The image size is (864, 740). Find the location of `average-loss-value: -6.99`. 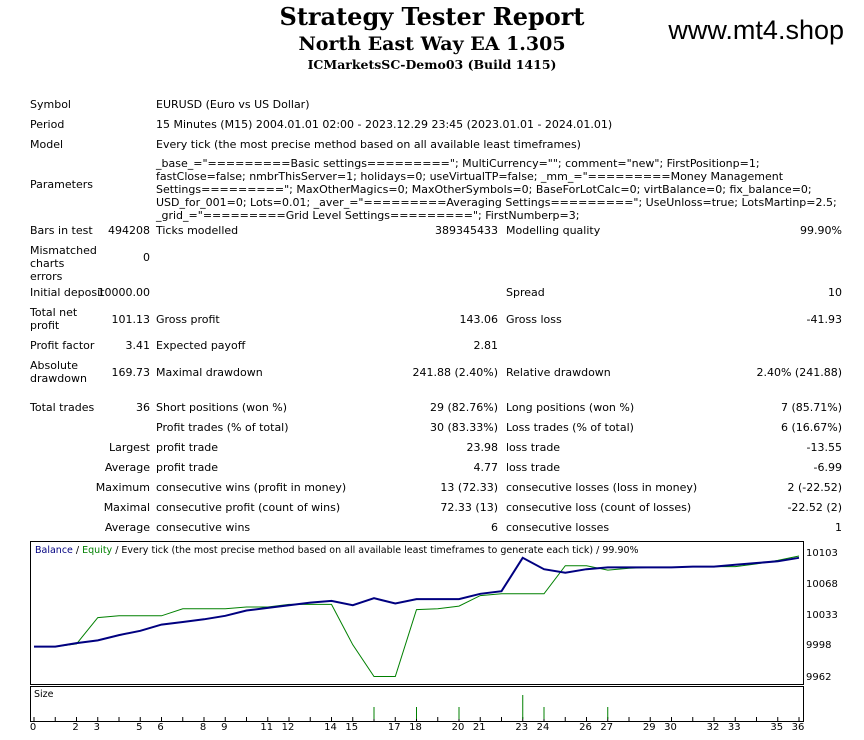

average-loss-value: -6.99 is located at coordinates (827, 467).